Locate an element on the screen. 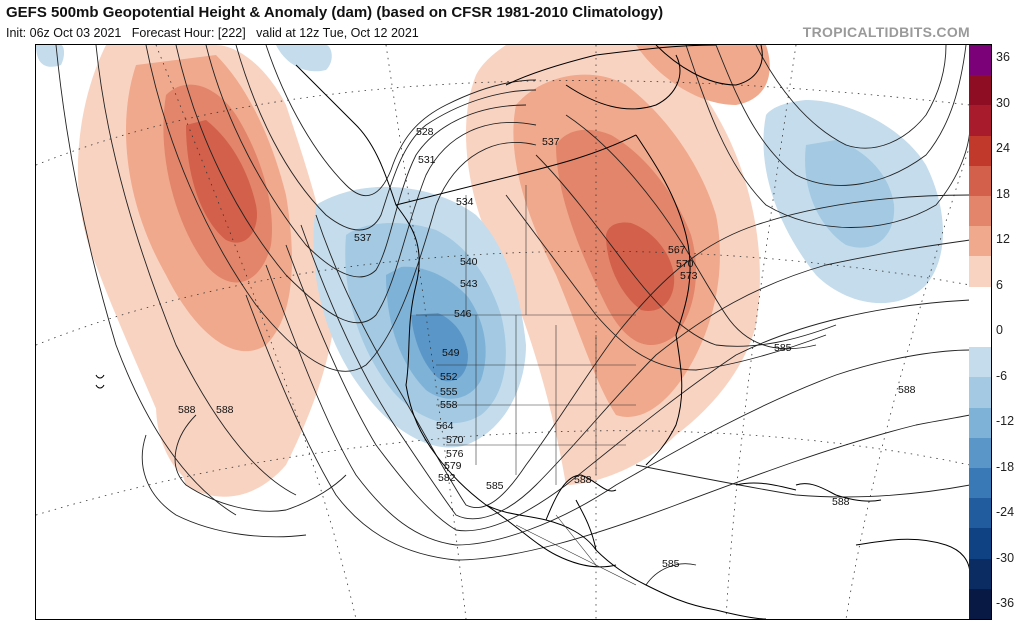 This screenshot has width=1024, height=638. contour-label: 564 is located at coordinates (445, 426).